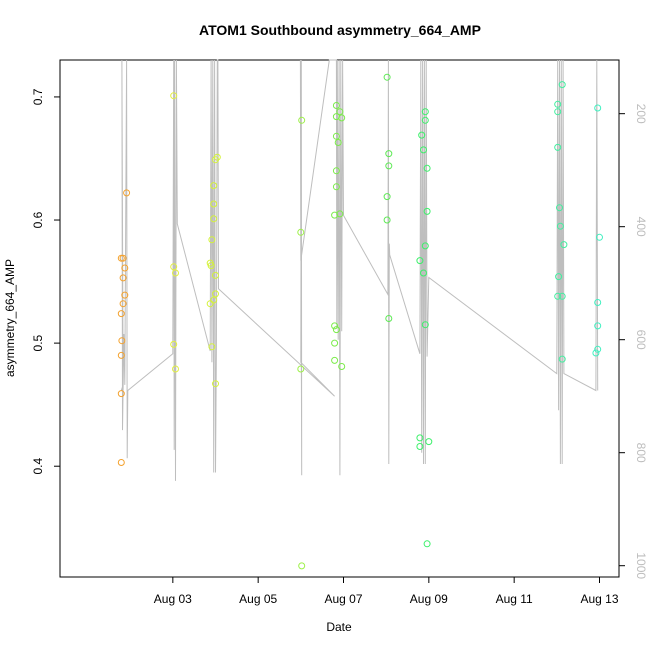  What do you see at coordinates (429, 599) in the screenshot?
I see `x-tick-label: Aug 09` at bounding box center [429, 599].